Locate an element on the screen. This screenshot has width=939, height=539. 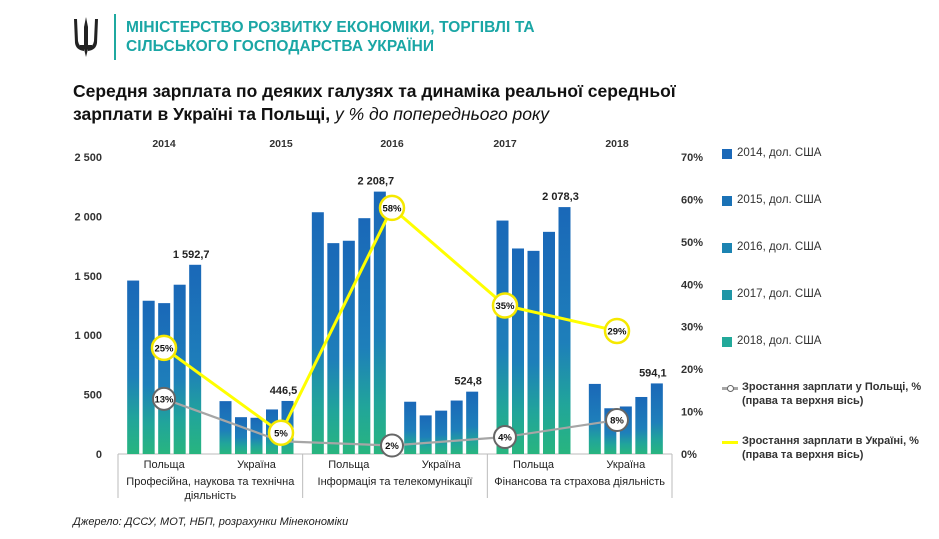
line-point-label: 25% is located at coordinates (164, 348).